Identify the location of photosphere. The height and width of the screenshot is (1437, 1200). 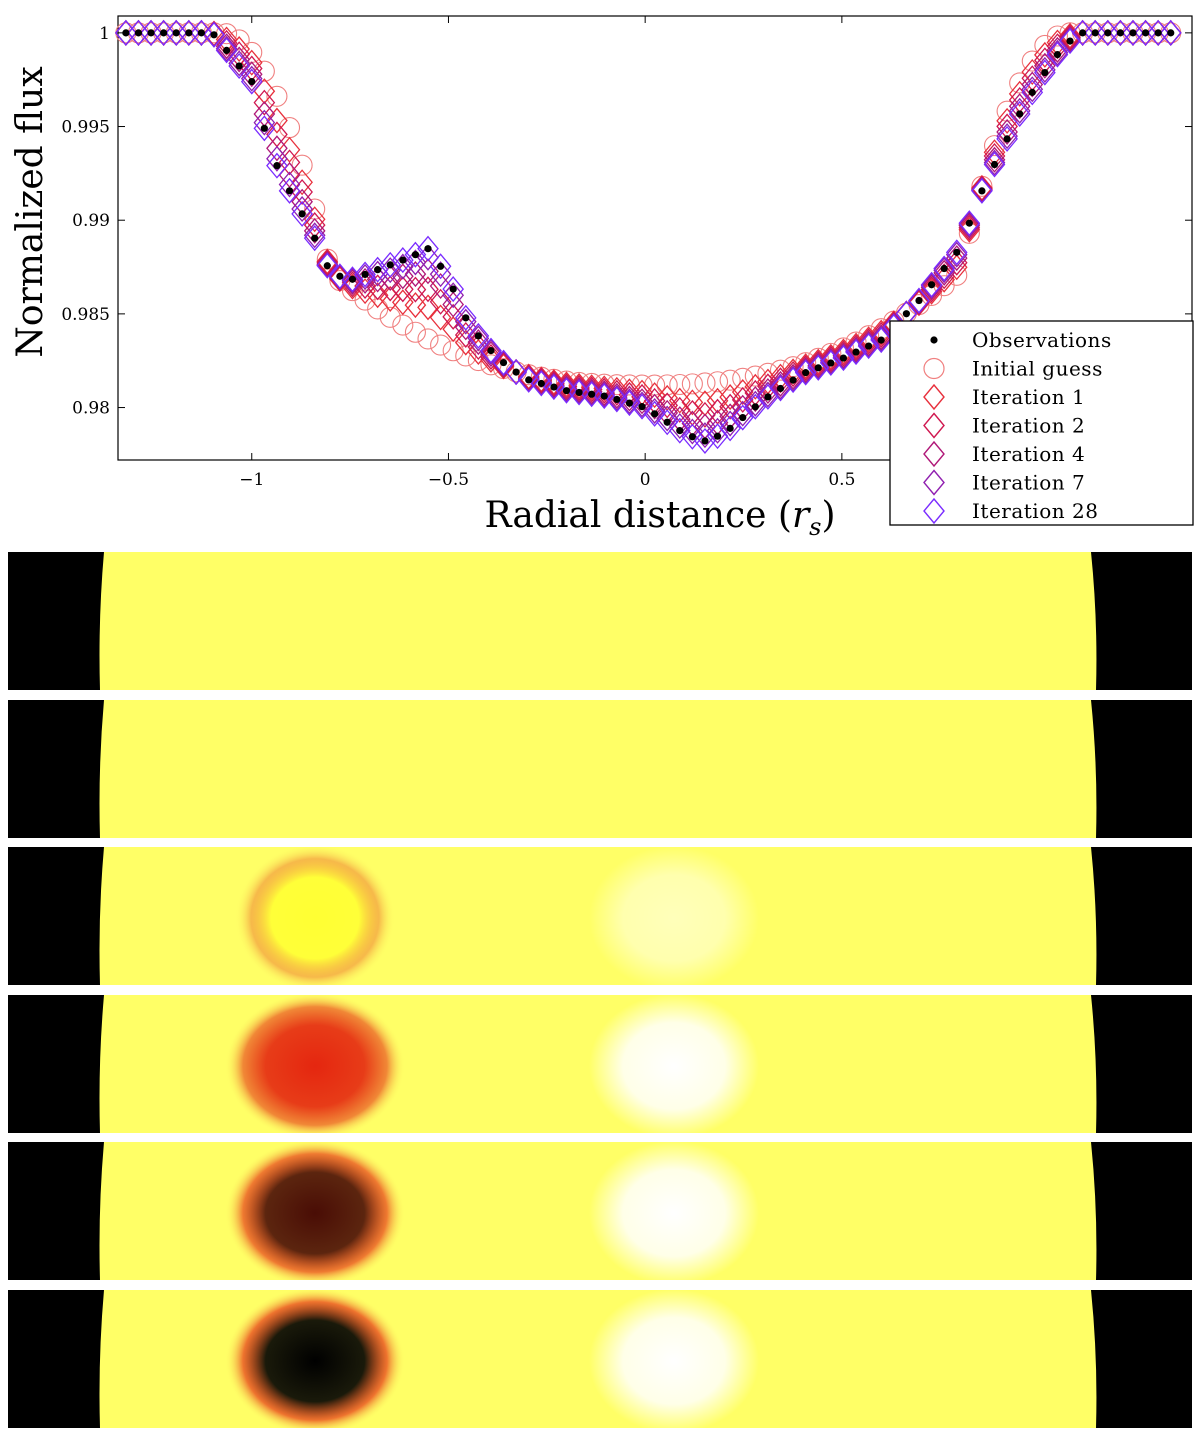
(600, 621).